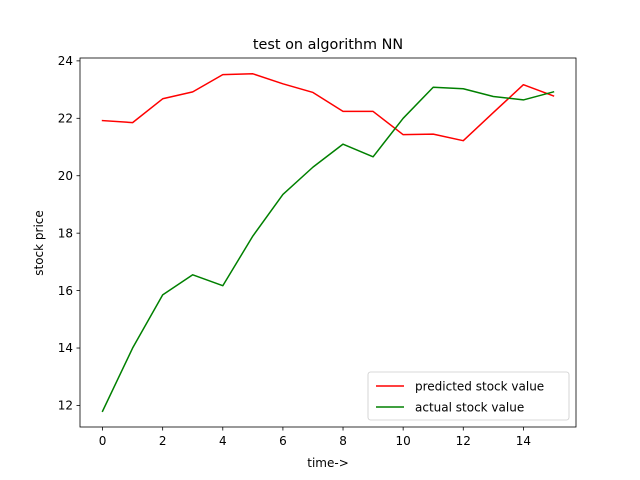 The image size is (640, 480). Describe the element at coordinates (403, 441) in the screenshot. I see `x-tick-label: 10` at that location.